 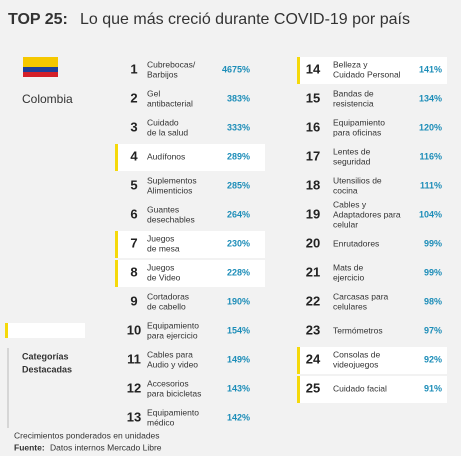 What do you see at coordinates (367, 74) in the screenshot?
I see `item-label: Cuidado Personal` at bounding box center [367, 74].